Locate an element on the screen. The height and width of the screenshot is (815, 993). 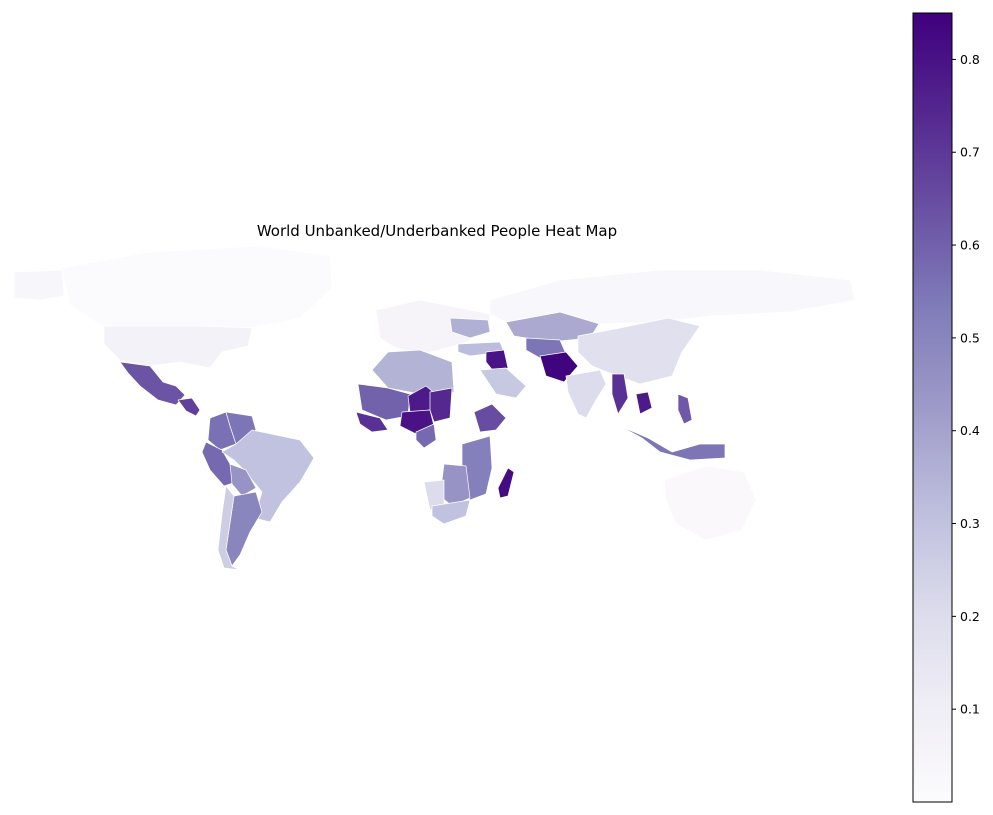
region-saudi-arabia is located at coordinates (503, 383).